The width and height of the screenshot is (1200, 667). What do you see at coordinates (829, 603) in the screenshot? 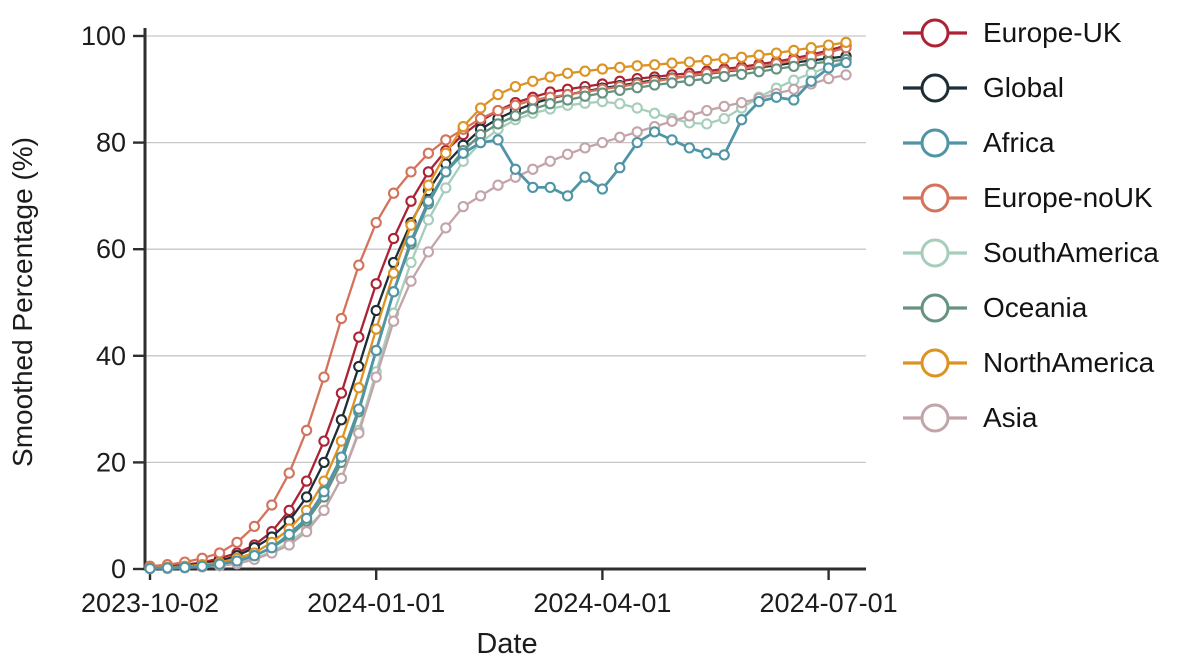
I see `x-tick-label: 2024-07-01` at bounding box center [829, 603].